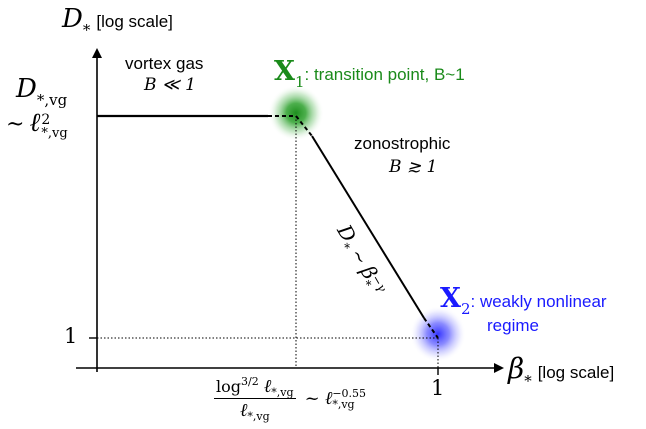  What do you see at coordinates (255, 387) in the screenshot?
I see `x-level-numerator: log3/2 ℓ*,vg` at bounding box center [255, 387].